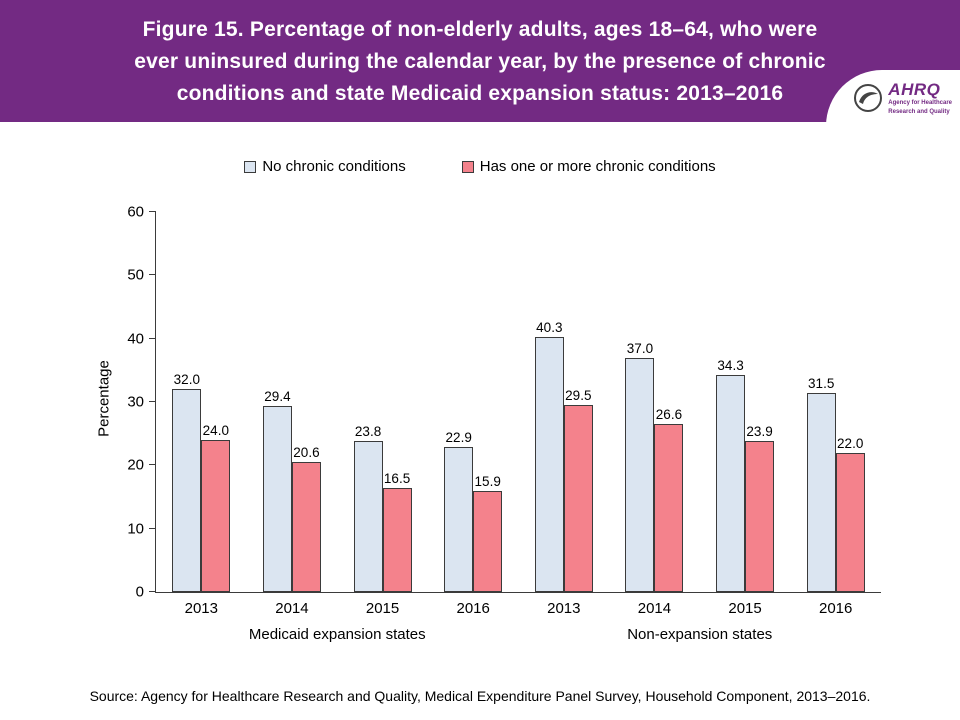 The height and width of the screenshot is (720, 960). I want to click on y-tick-label: 20, so click(135, 465).